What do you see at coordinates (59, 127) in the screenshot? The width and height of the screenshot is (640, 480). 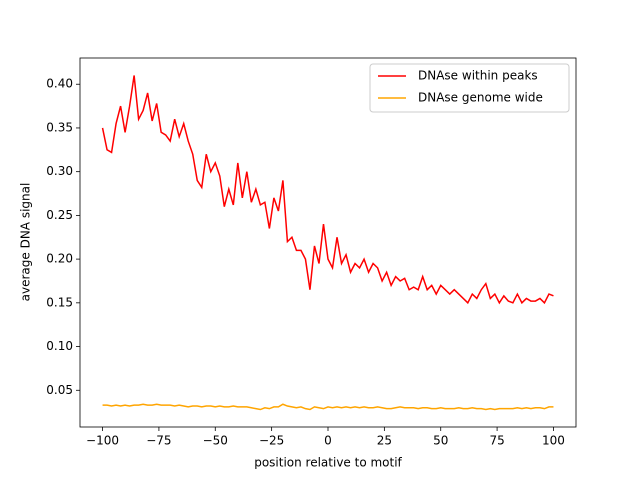 I see `y-tick-label: 0.35` at bounding box center [59, 127].